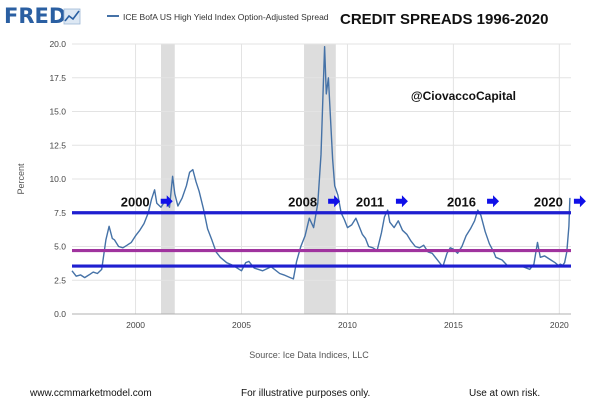 This screenshot has width=589, height=403. Describe the element at coordinates (135, 201) in the screenshot. I see `annotation-label-0: 2000` at that location.